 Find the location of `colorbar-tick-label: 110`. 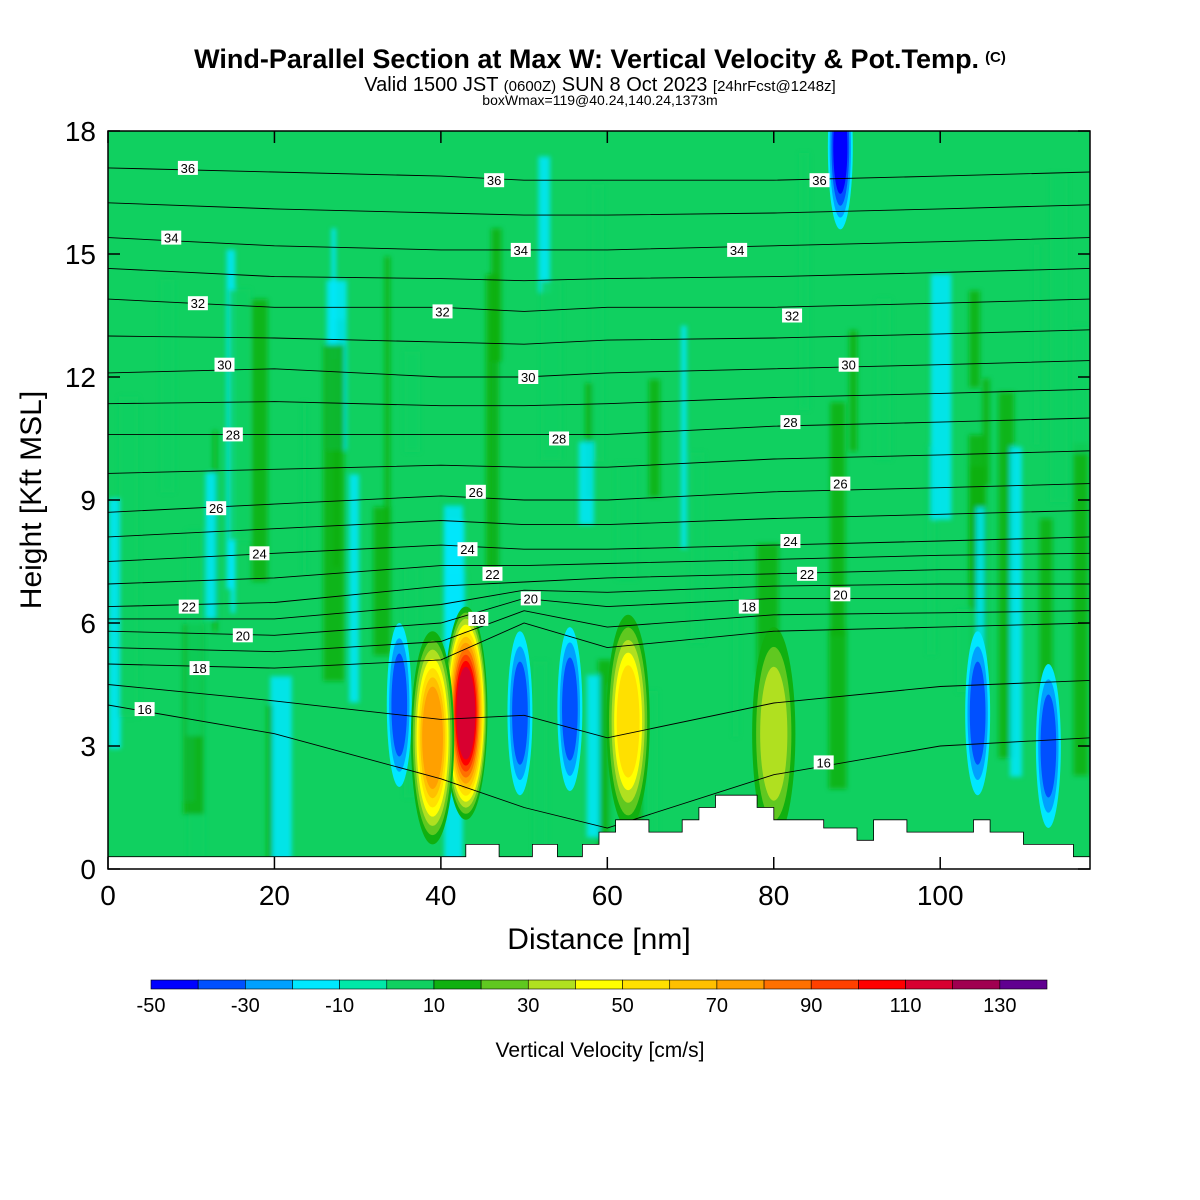

colorbar-tick-label: 110 is located at coordinates (906, 1006).